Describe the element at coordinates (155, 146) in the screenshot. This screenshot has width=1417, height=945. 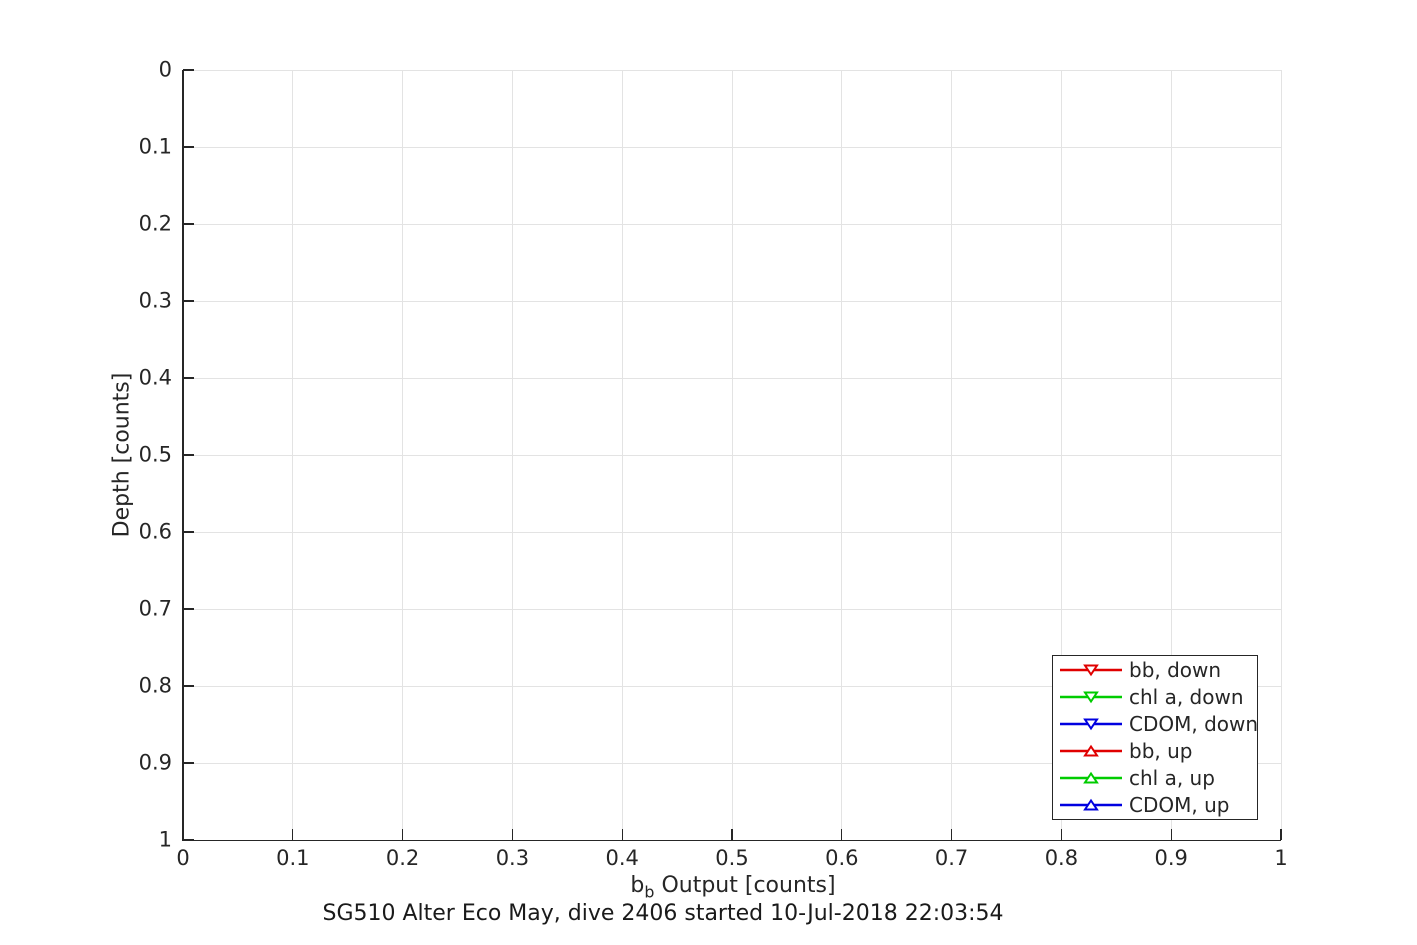
I see `y-tick-label: 0.1` at that location.